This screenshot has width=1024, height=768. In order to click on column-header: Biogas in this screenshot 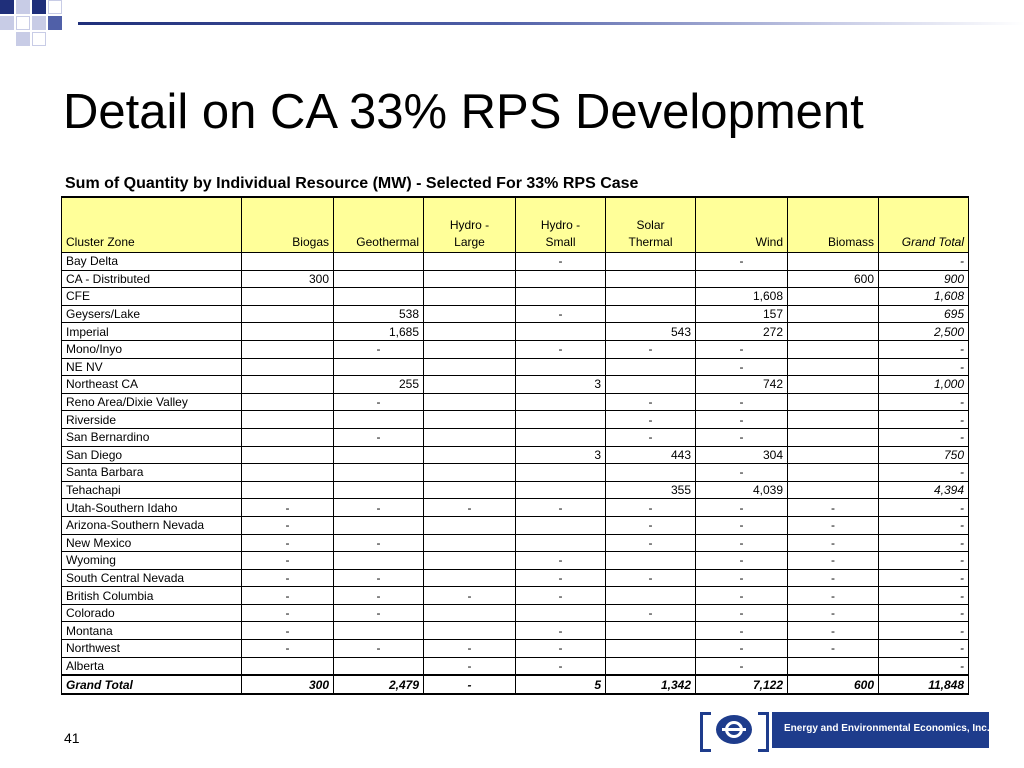, I will do `click(287, 224)`.